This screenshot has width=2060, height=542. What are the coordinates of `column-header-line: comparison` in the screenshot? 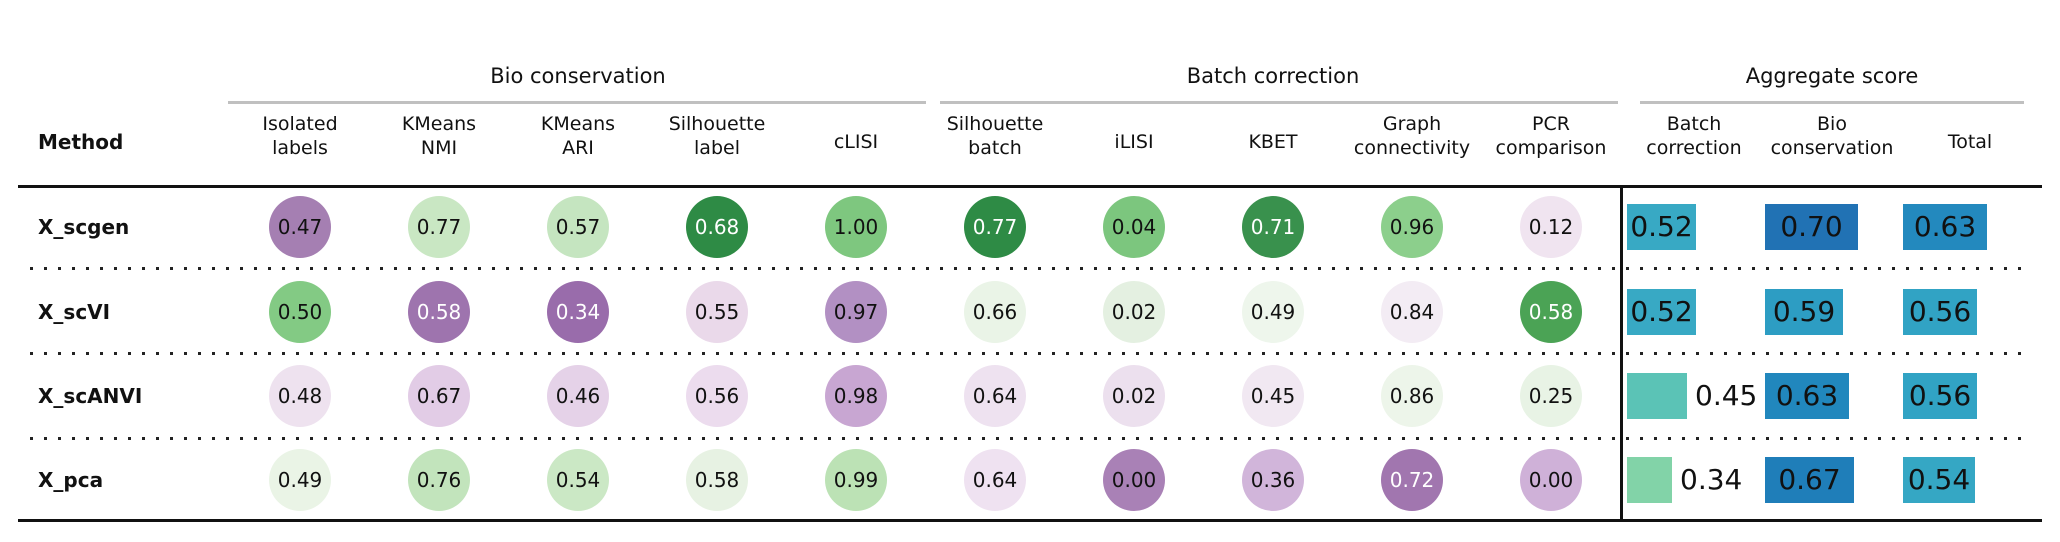 It's located at (1551, 148).